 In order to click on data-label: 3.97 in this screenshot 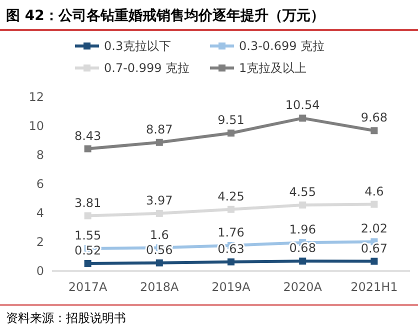, I will do `click(159, 200)`.